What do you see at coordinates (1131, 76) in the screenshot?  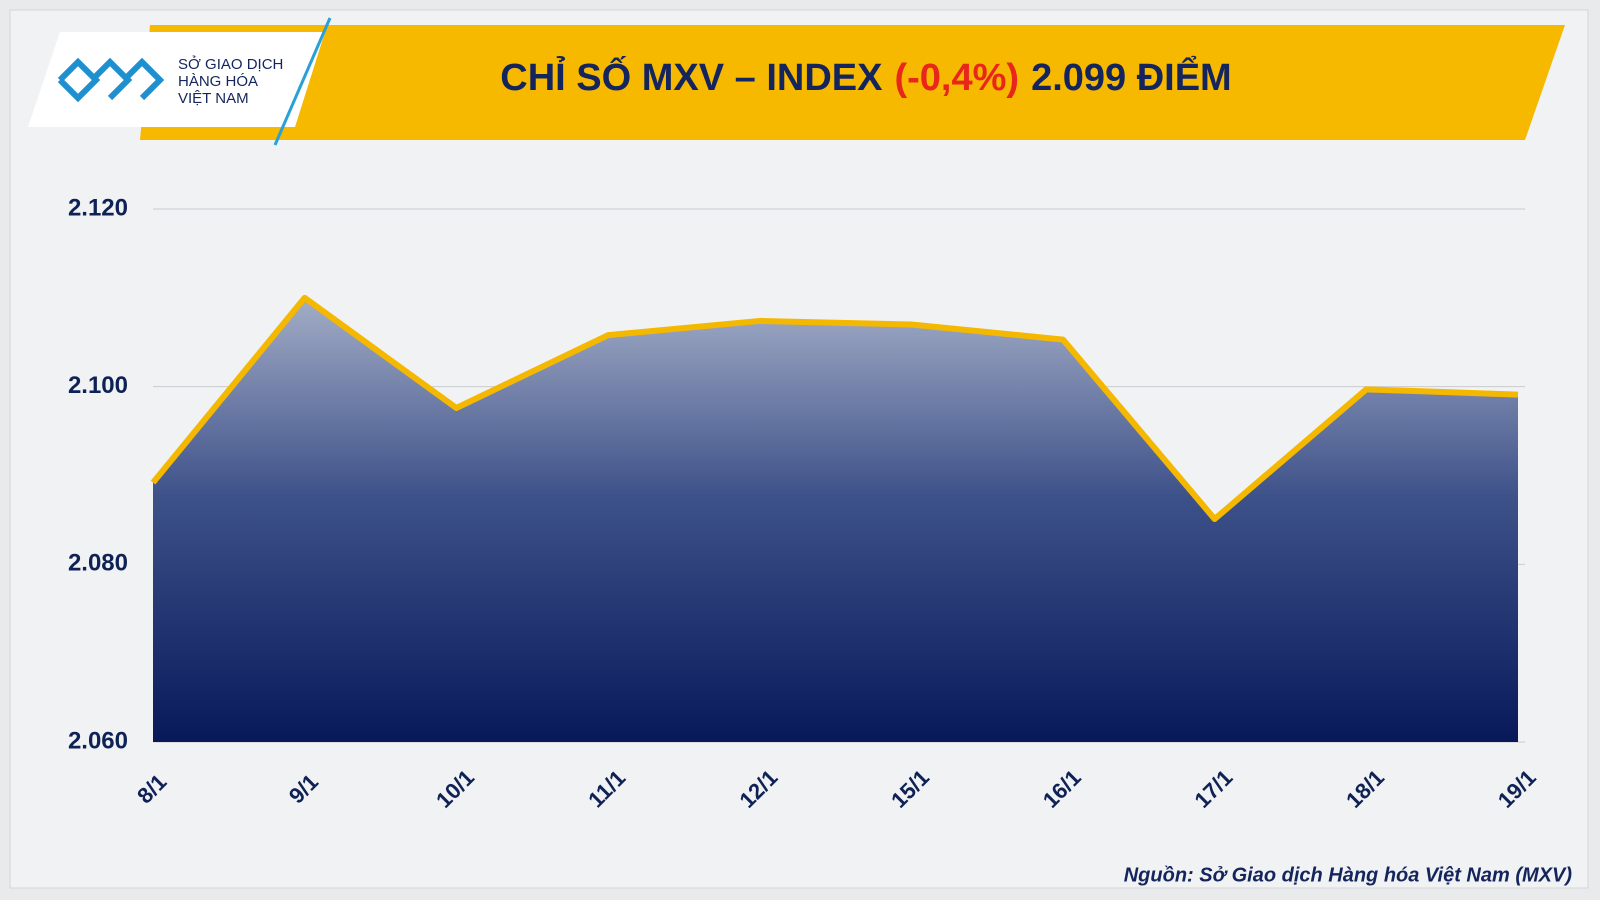 I see `title-part: 2.099 ĐIỂM` at bounding box center [1131, 76].